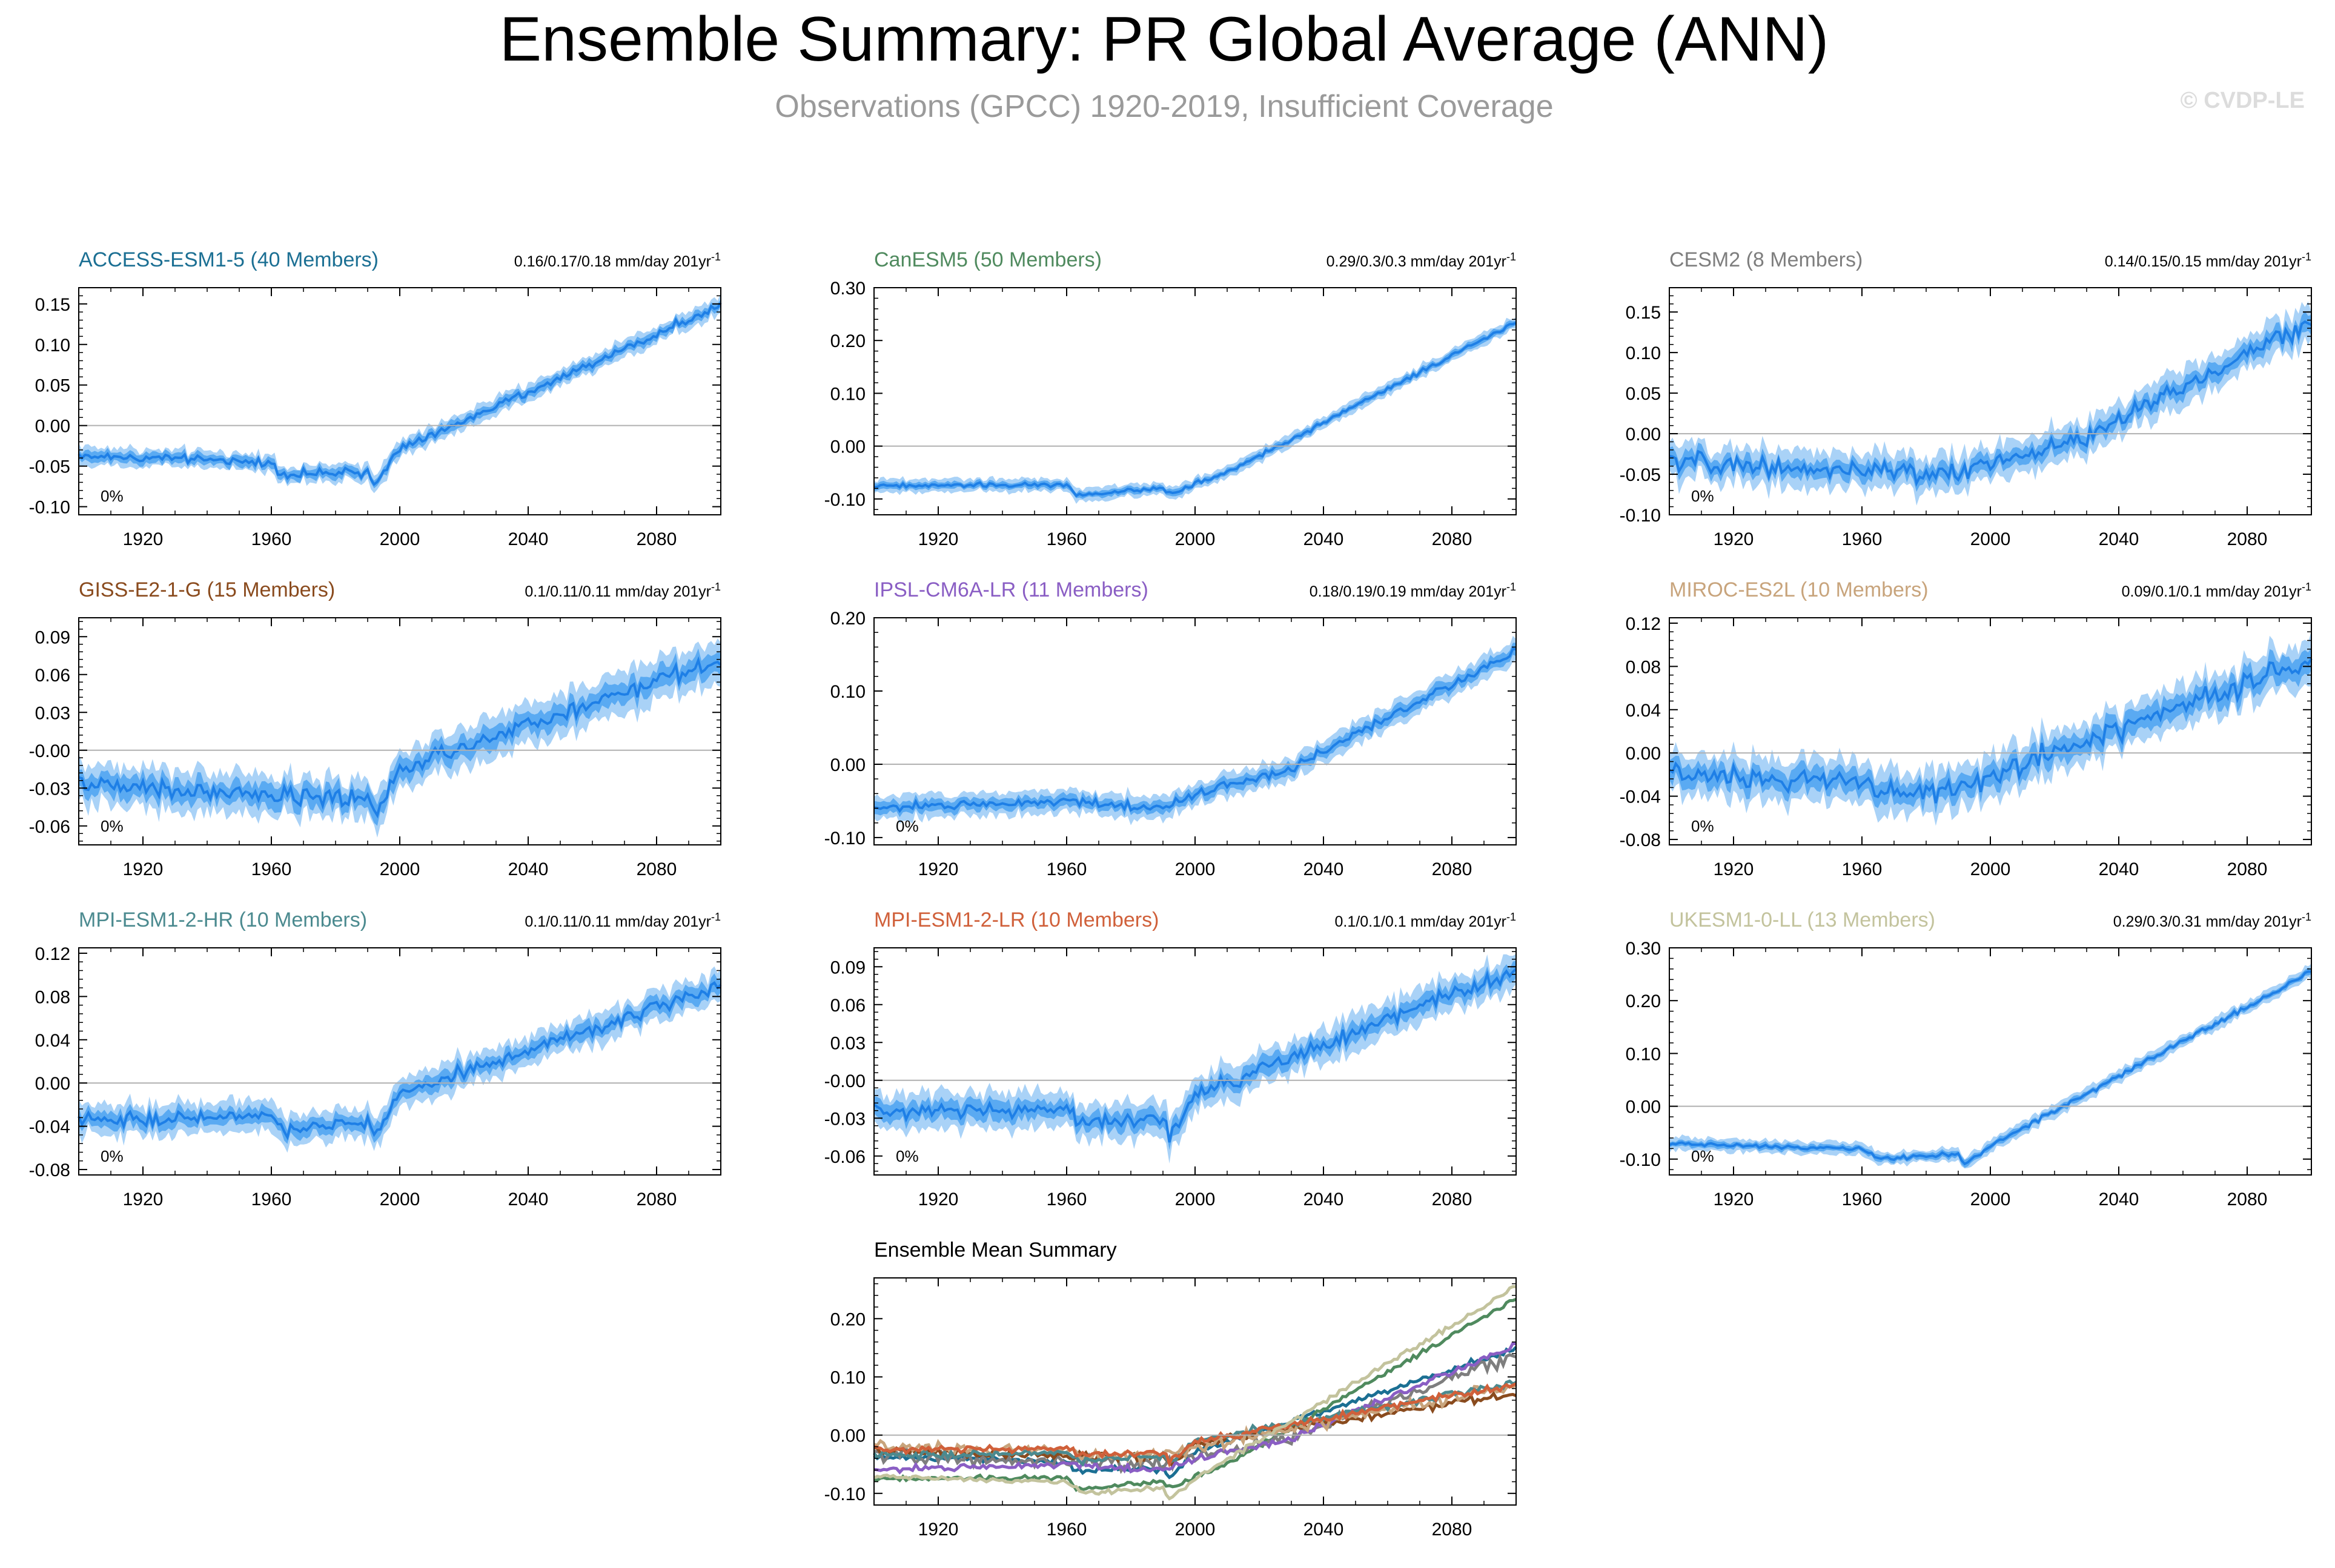 This screenshot has height=1568, width=2335. I want to click on trend-label: 0.29/0.3/0.3 mm/day 201yr-1, so click(1421, 260).